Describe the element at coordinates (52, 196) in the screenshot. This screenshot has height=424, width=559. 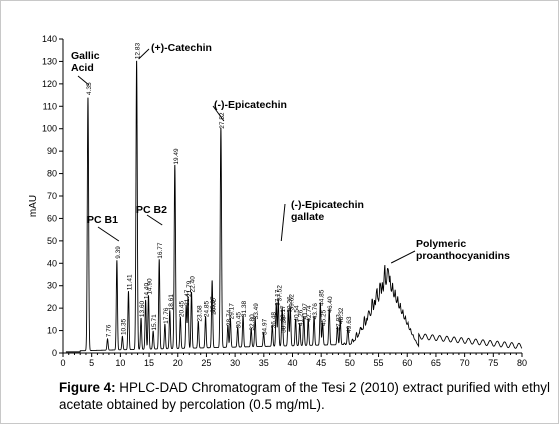
I see `y-tick-label: 70` at that location.